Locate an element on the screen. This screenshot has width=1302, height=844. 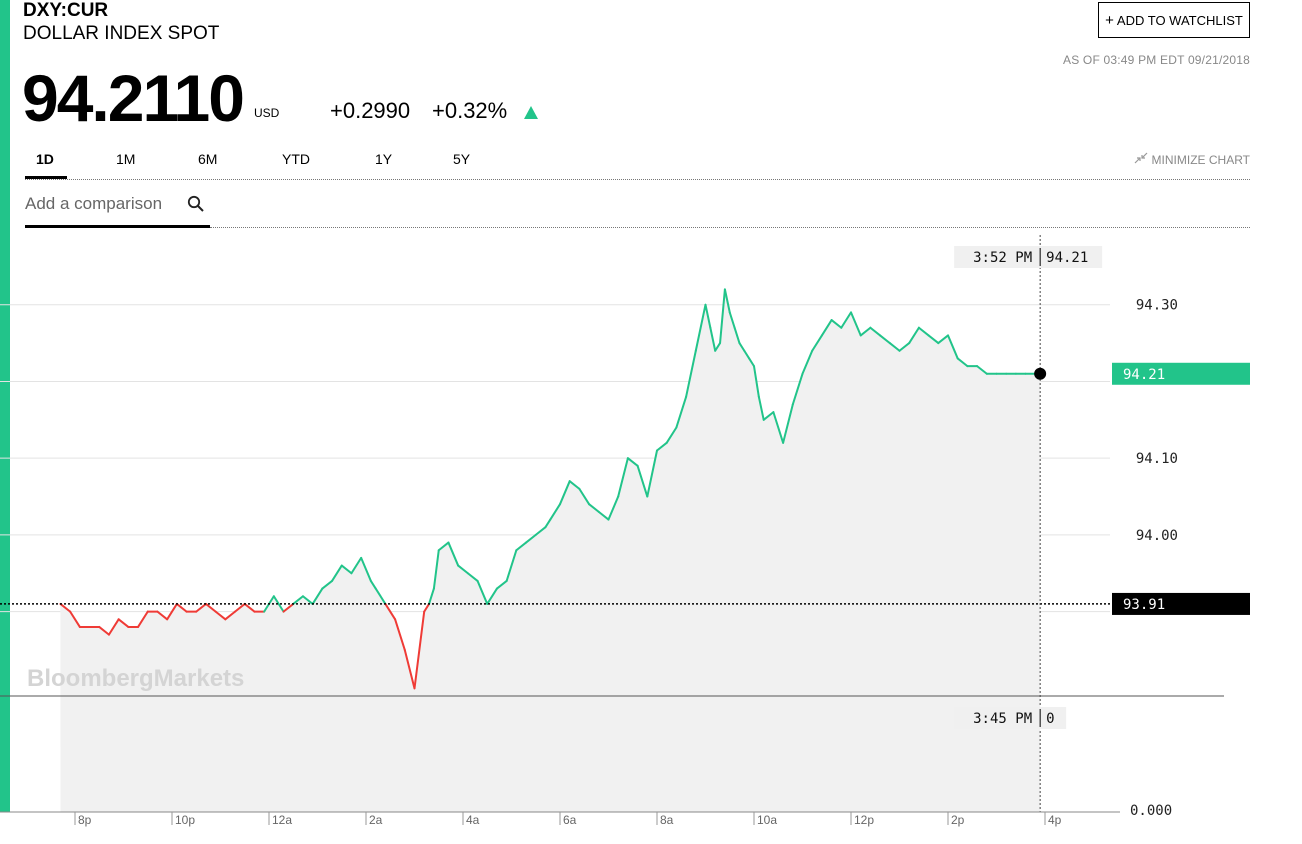
add-to-watchlist-button: + ADD TO WATCHLIST is located at coordinates (1174, 20).